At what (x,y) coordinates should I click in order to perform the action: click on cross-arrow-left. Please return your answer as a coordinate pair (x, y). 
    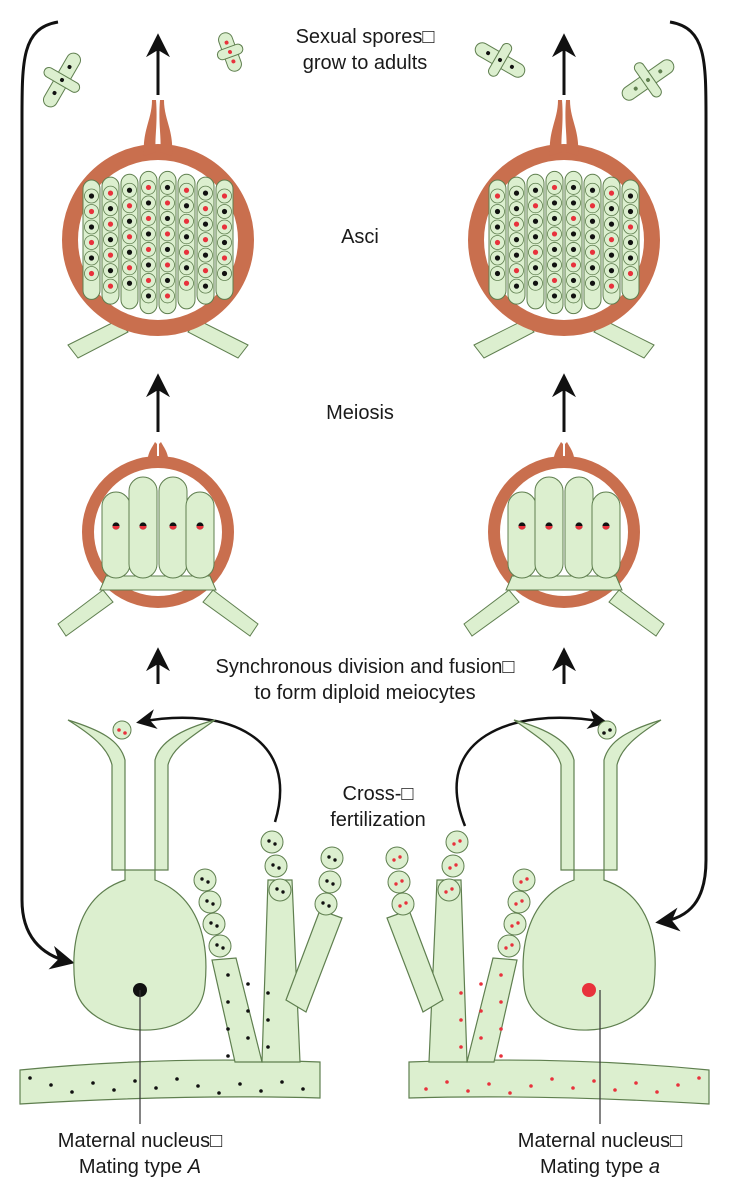
    Looking at the image, I should click on (209, 766).